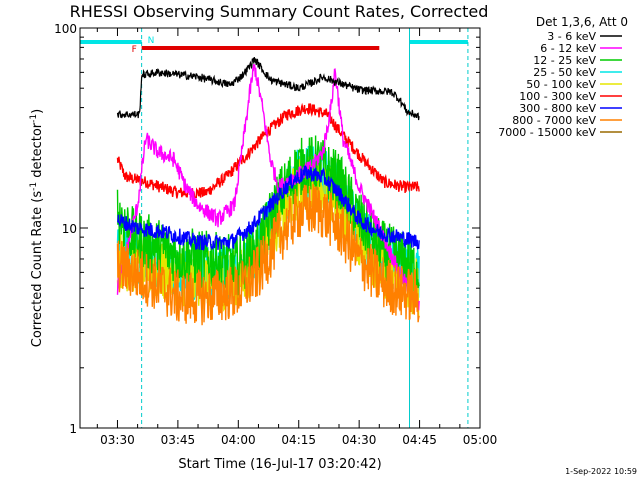 This screenshot has width=640, height=480. What do you see at coordinates (601, 471) in the screenshot?
I see `timestamp: 1-Sep-2022 10:59` at bounding box center [601, 471].